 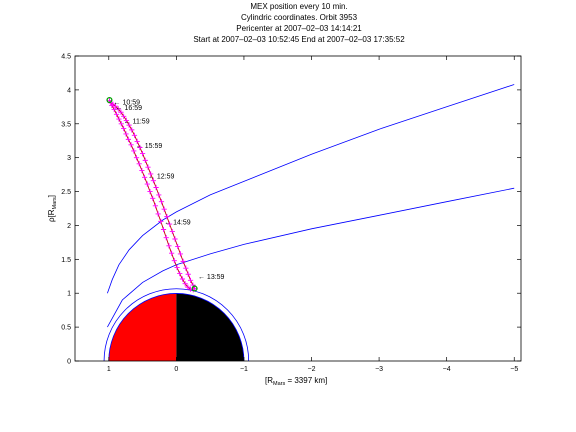 I want to click on time-label: ← 15:59, so click(x=149, y=146).